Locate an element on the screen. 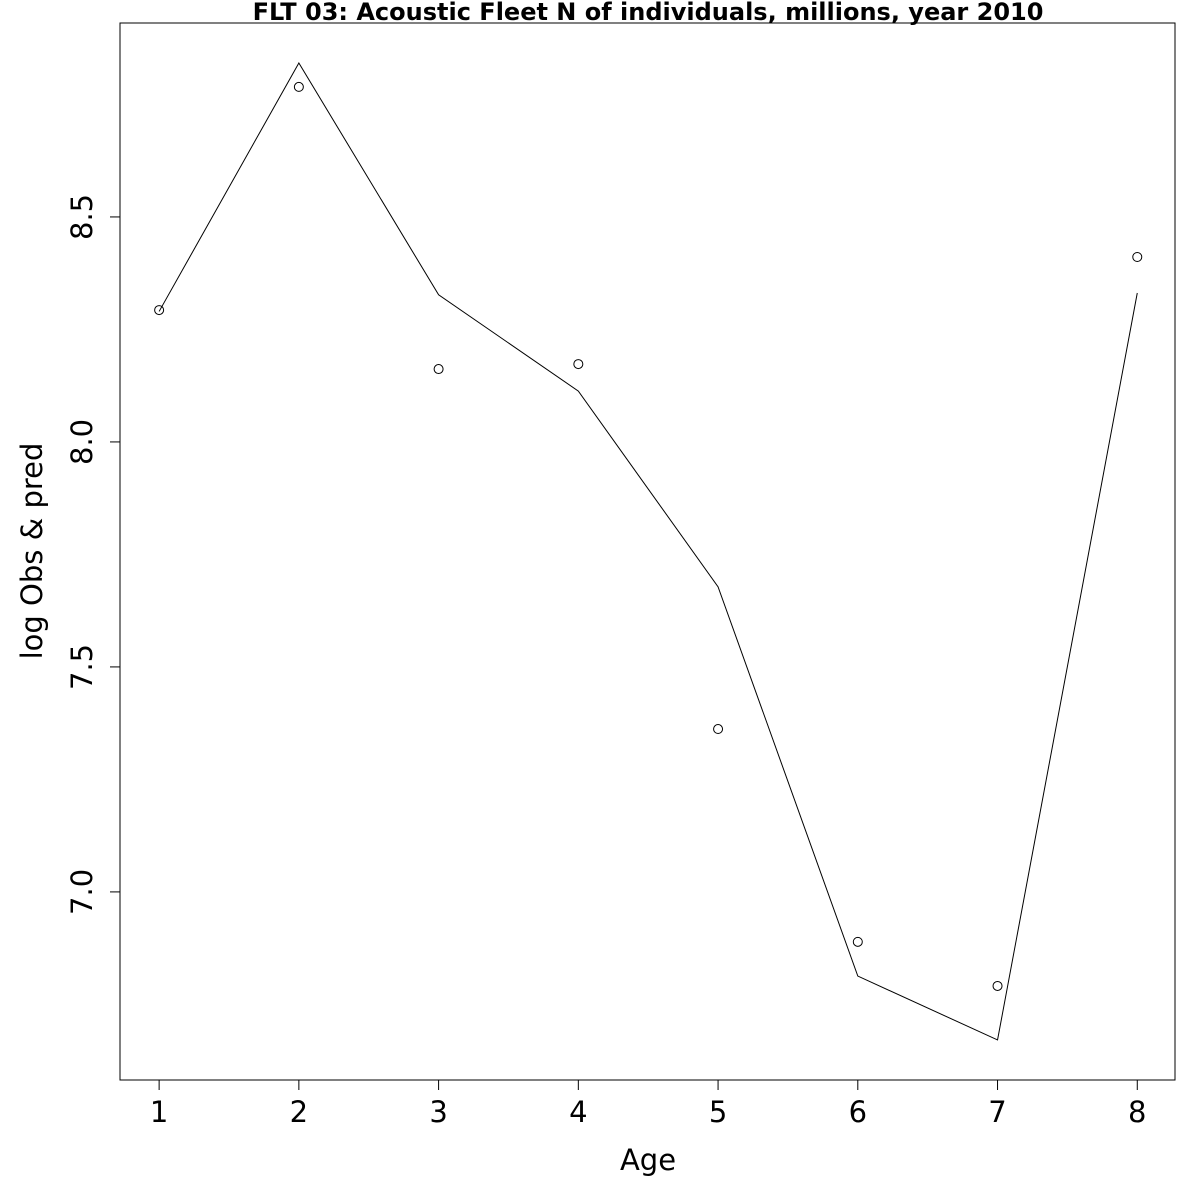 The image size is (1200, 1204). y-tick-label: 8.5 is located at coordinates (82, 217).